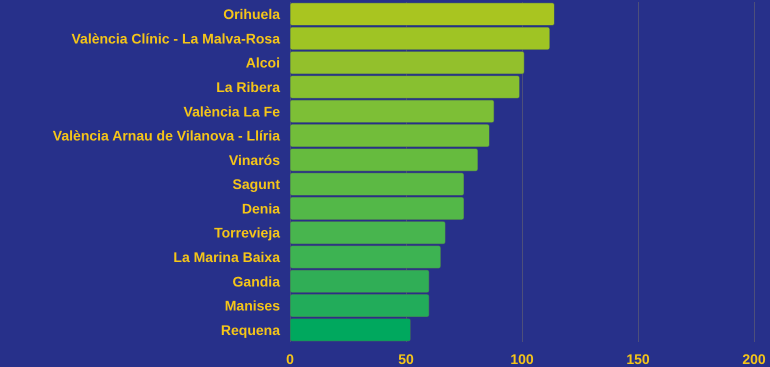  What do you see at coordinates (251, 14) in the screenshot?
I see `y-tick-label: Orihuela` at bounding box center [251, 14].